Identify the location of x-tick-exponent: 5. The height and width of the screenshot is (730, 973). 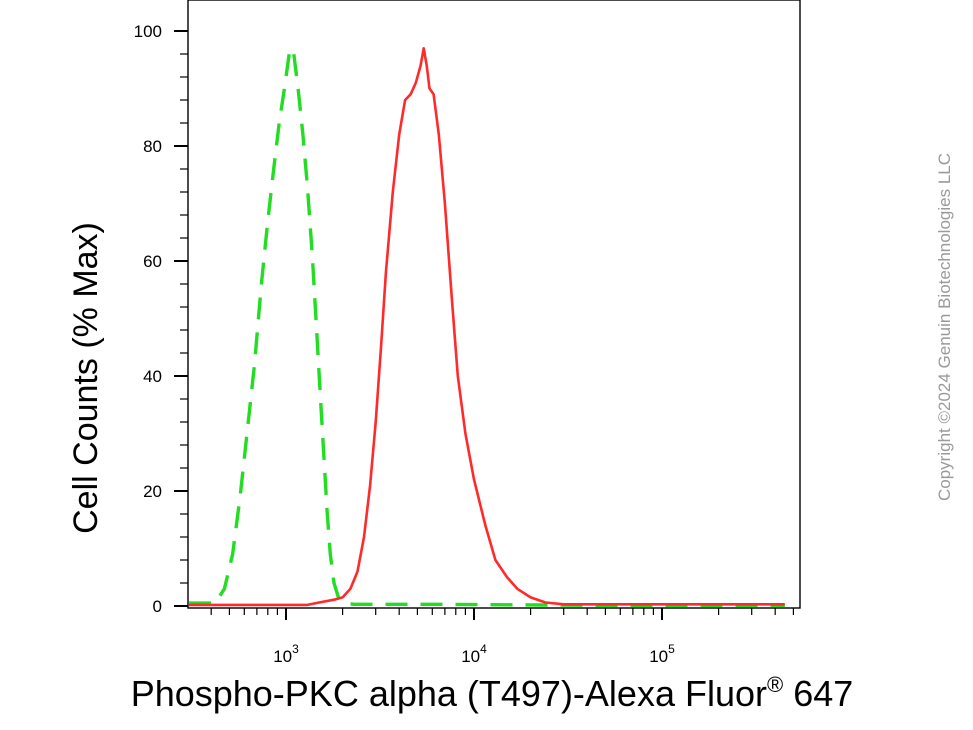
(671, 649).